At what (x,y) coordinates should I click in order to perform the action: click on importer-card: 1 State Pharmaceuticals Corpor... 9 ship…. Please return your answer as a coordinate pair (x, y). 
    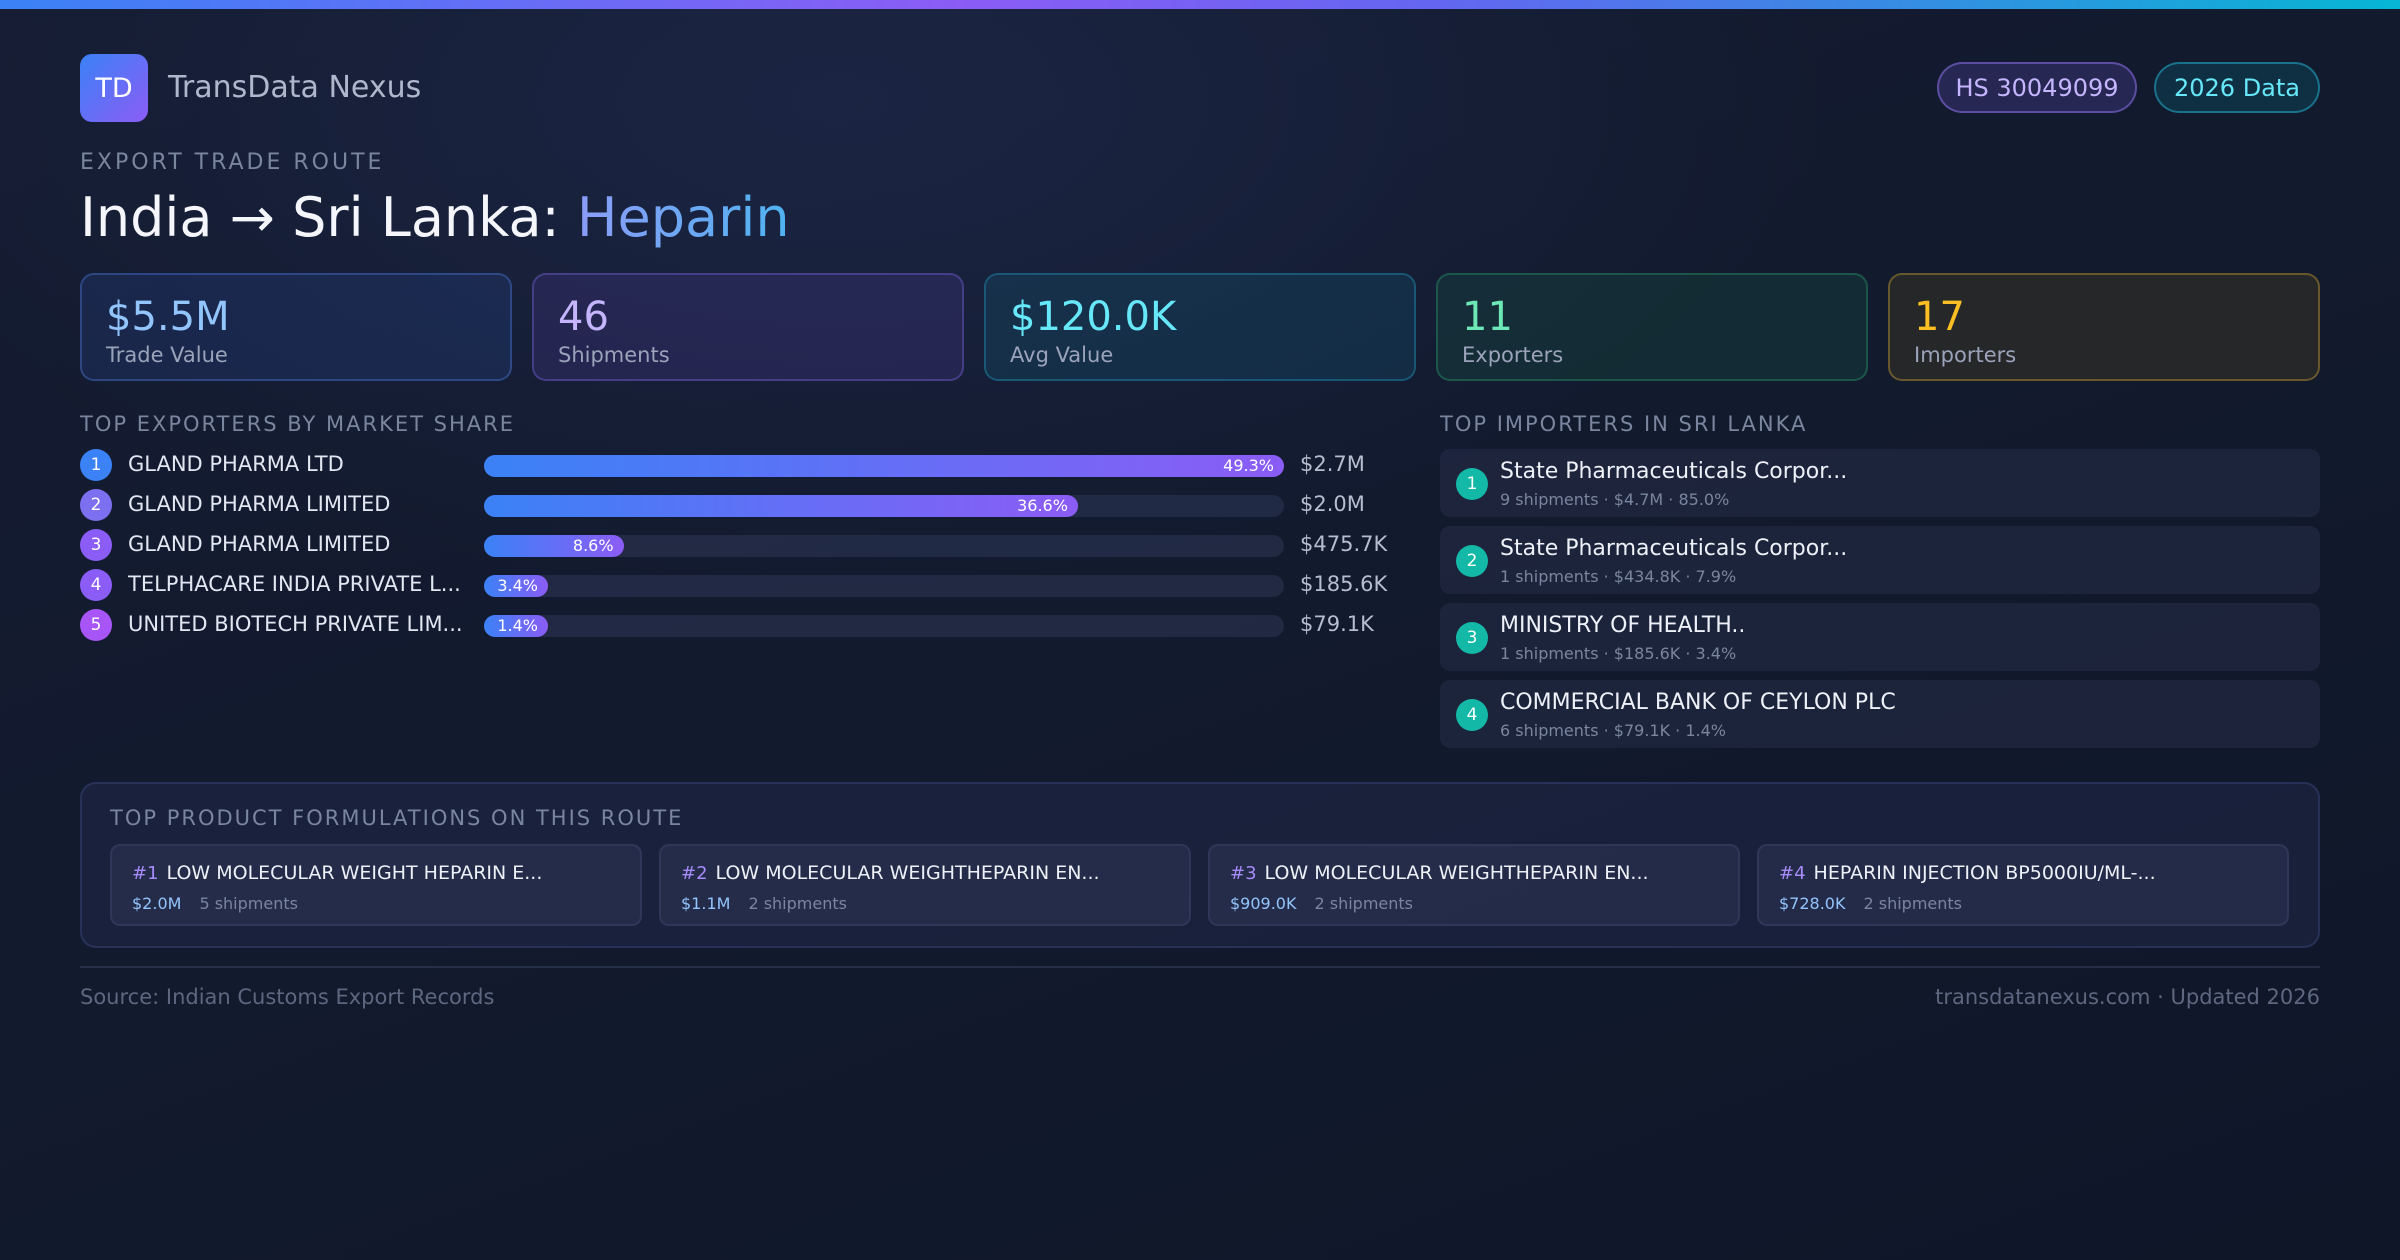
    Looking at the image, I should click on (1880, 483).